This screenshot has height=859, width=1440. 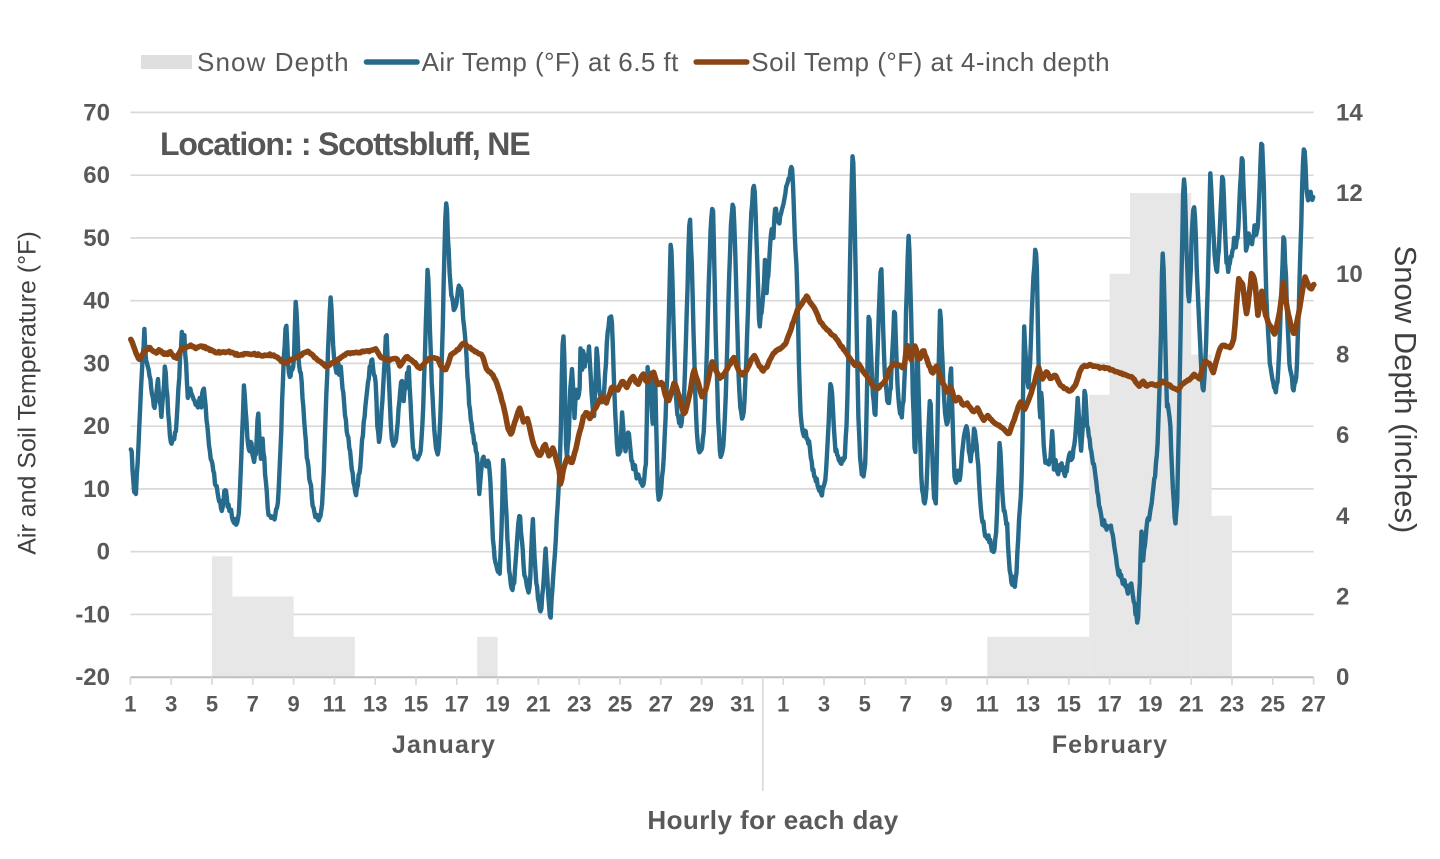 What do you see at coordinates (273, 62) in the screenshot?
I see `svg-text: Snow Depth` at bounding box center [273, 62].